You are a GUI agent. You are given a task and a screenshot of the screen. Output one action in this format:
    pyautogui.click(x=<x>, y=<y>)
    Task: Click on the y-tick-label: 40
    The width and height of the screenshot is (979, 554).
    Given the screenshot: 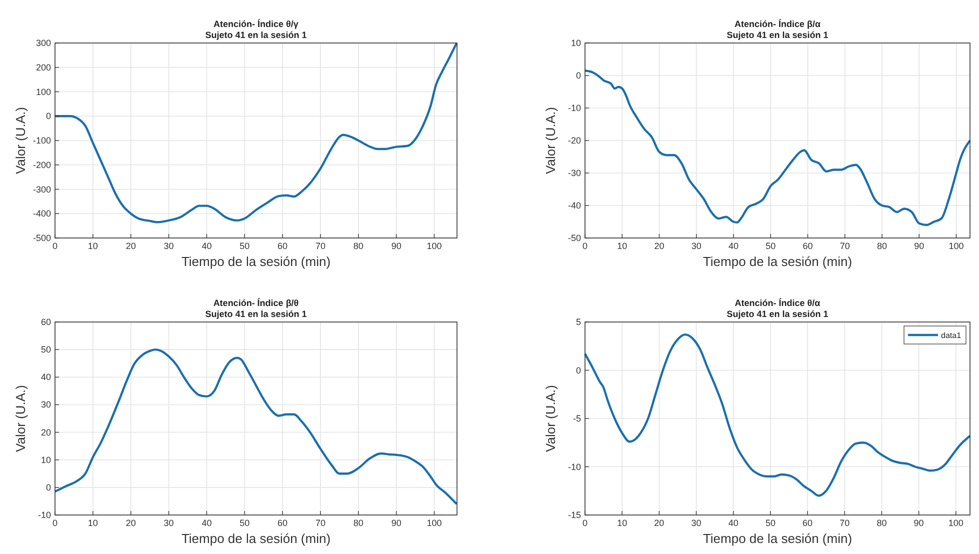 What is the action you would take?
    pyautogui.click(x=45, y=377)
    